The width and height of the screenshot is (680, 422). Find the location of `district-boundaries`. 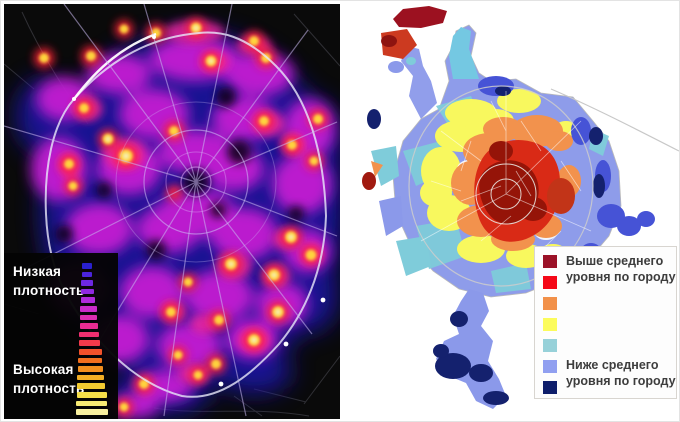

district-boundaries is located at coordinates (506, 171).